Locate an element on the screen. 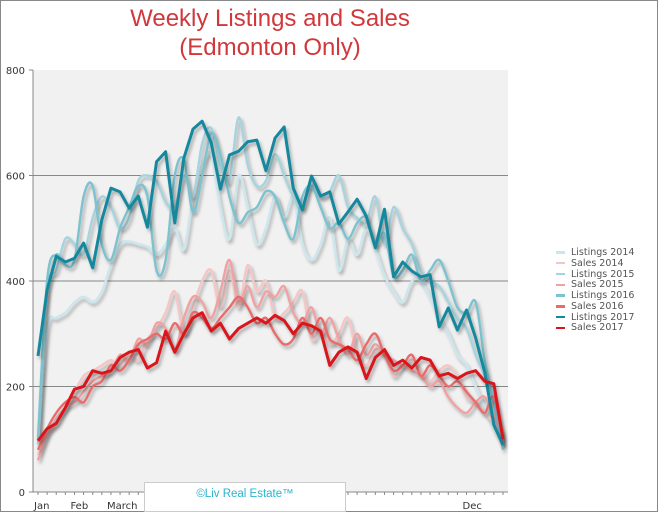 The width and height of the screenshot is (658, 512). legend-item: Listings 2014 is located at coordinates (595, 252).